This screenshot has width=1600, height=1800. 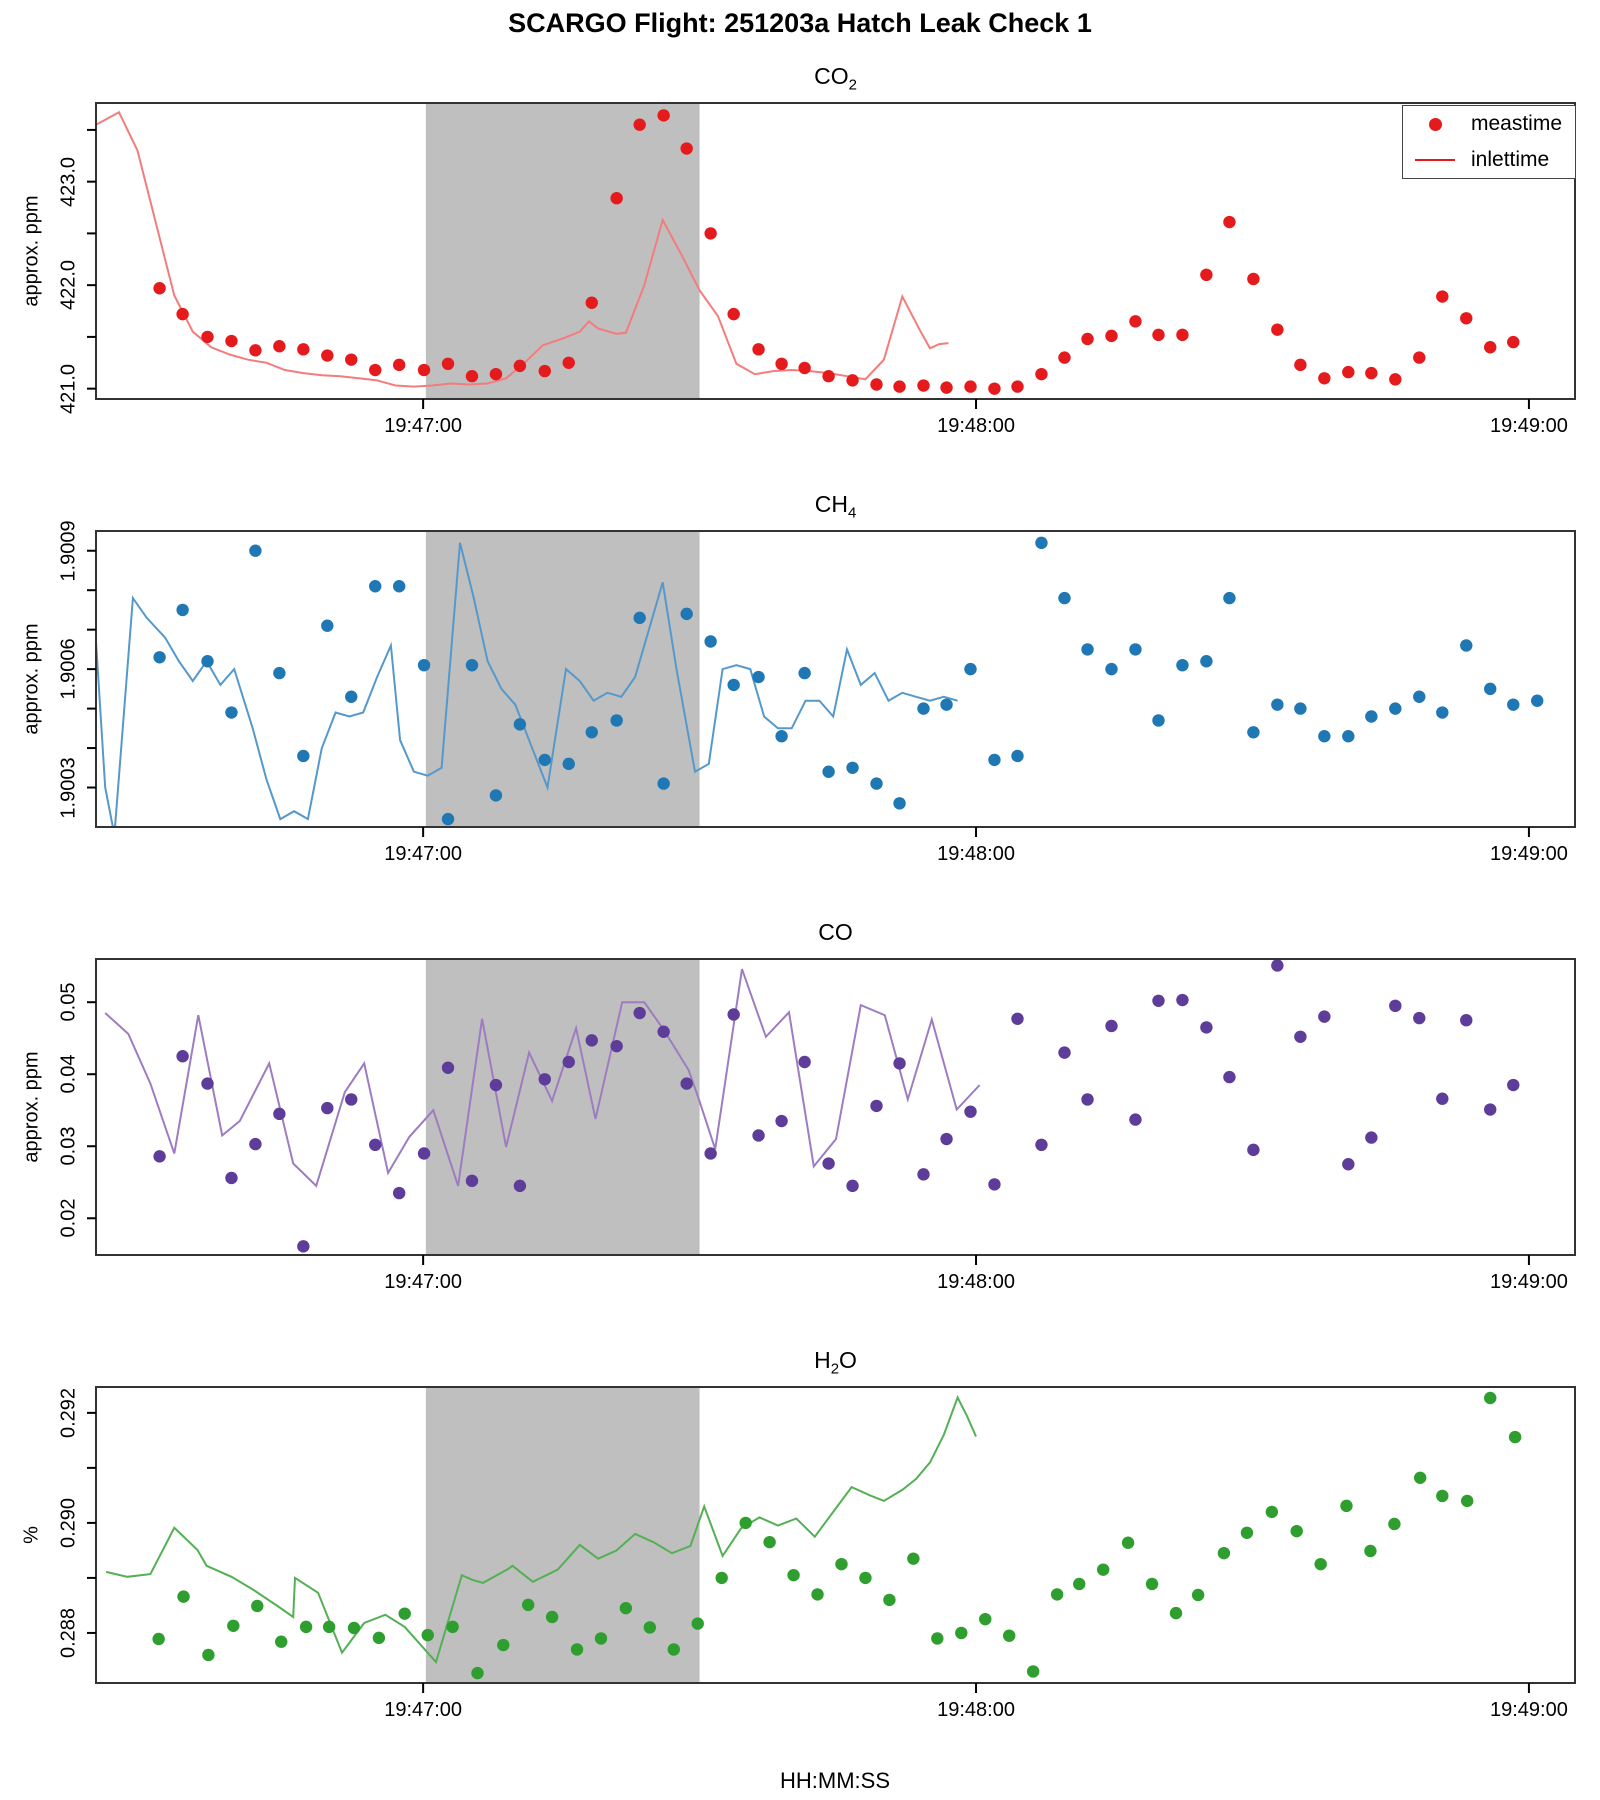 I want to click on leak-check-shade, so click(x=562, y=1107).